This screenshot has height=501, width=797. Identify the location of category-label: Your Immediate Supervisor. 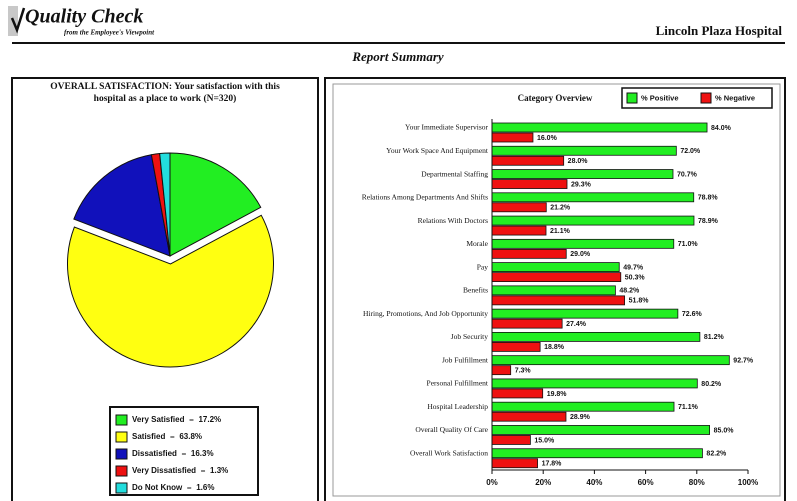
(446, 127).